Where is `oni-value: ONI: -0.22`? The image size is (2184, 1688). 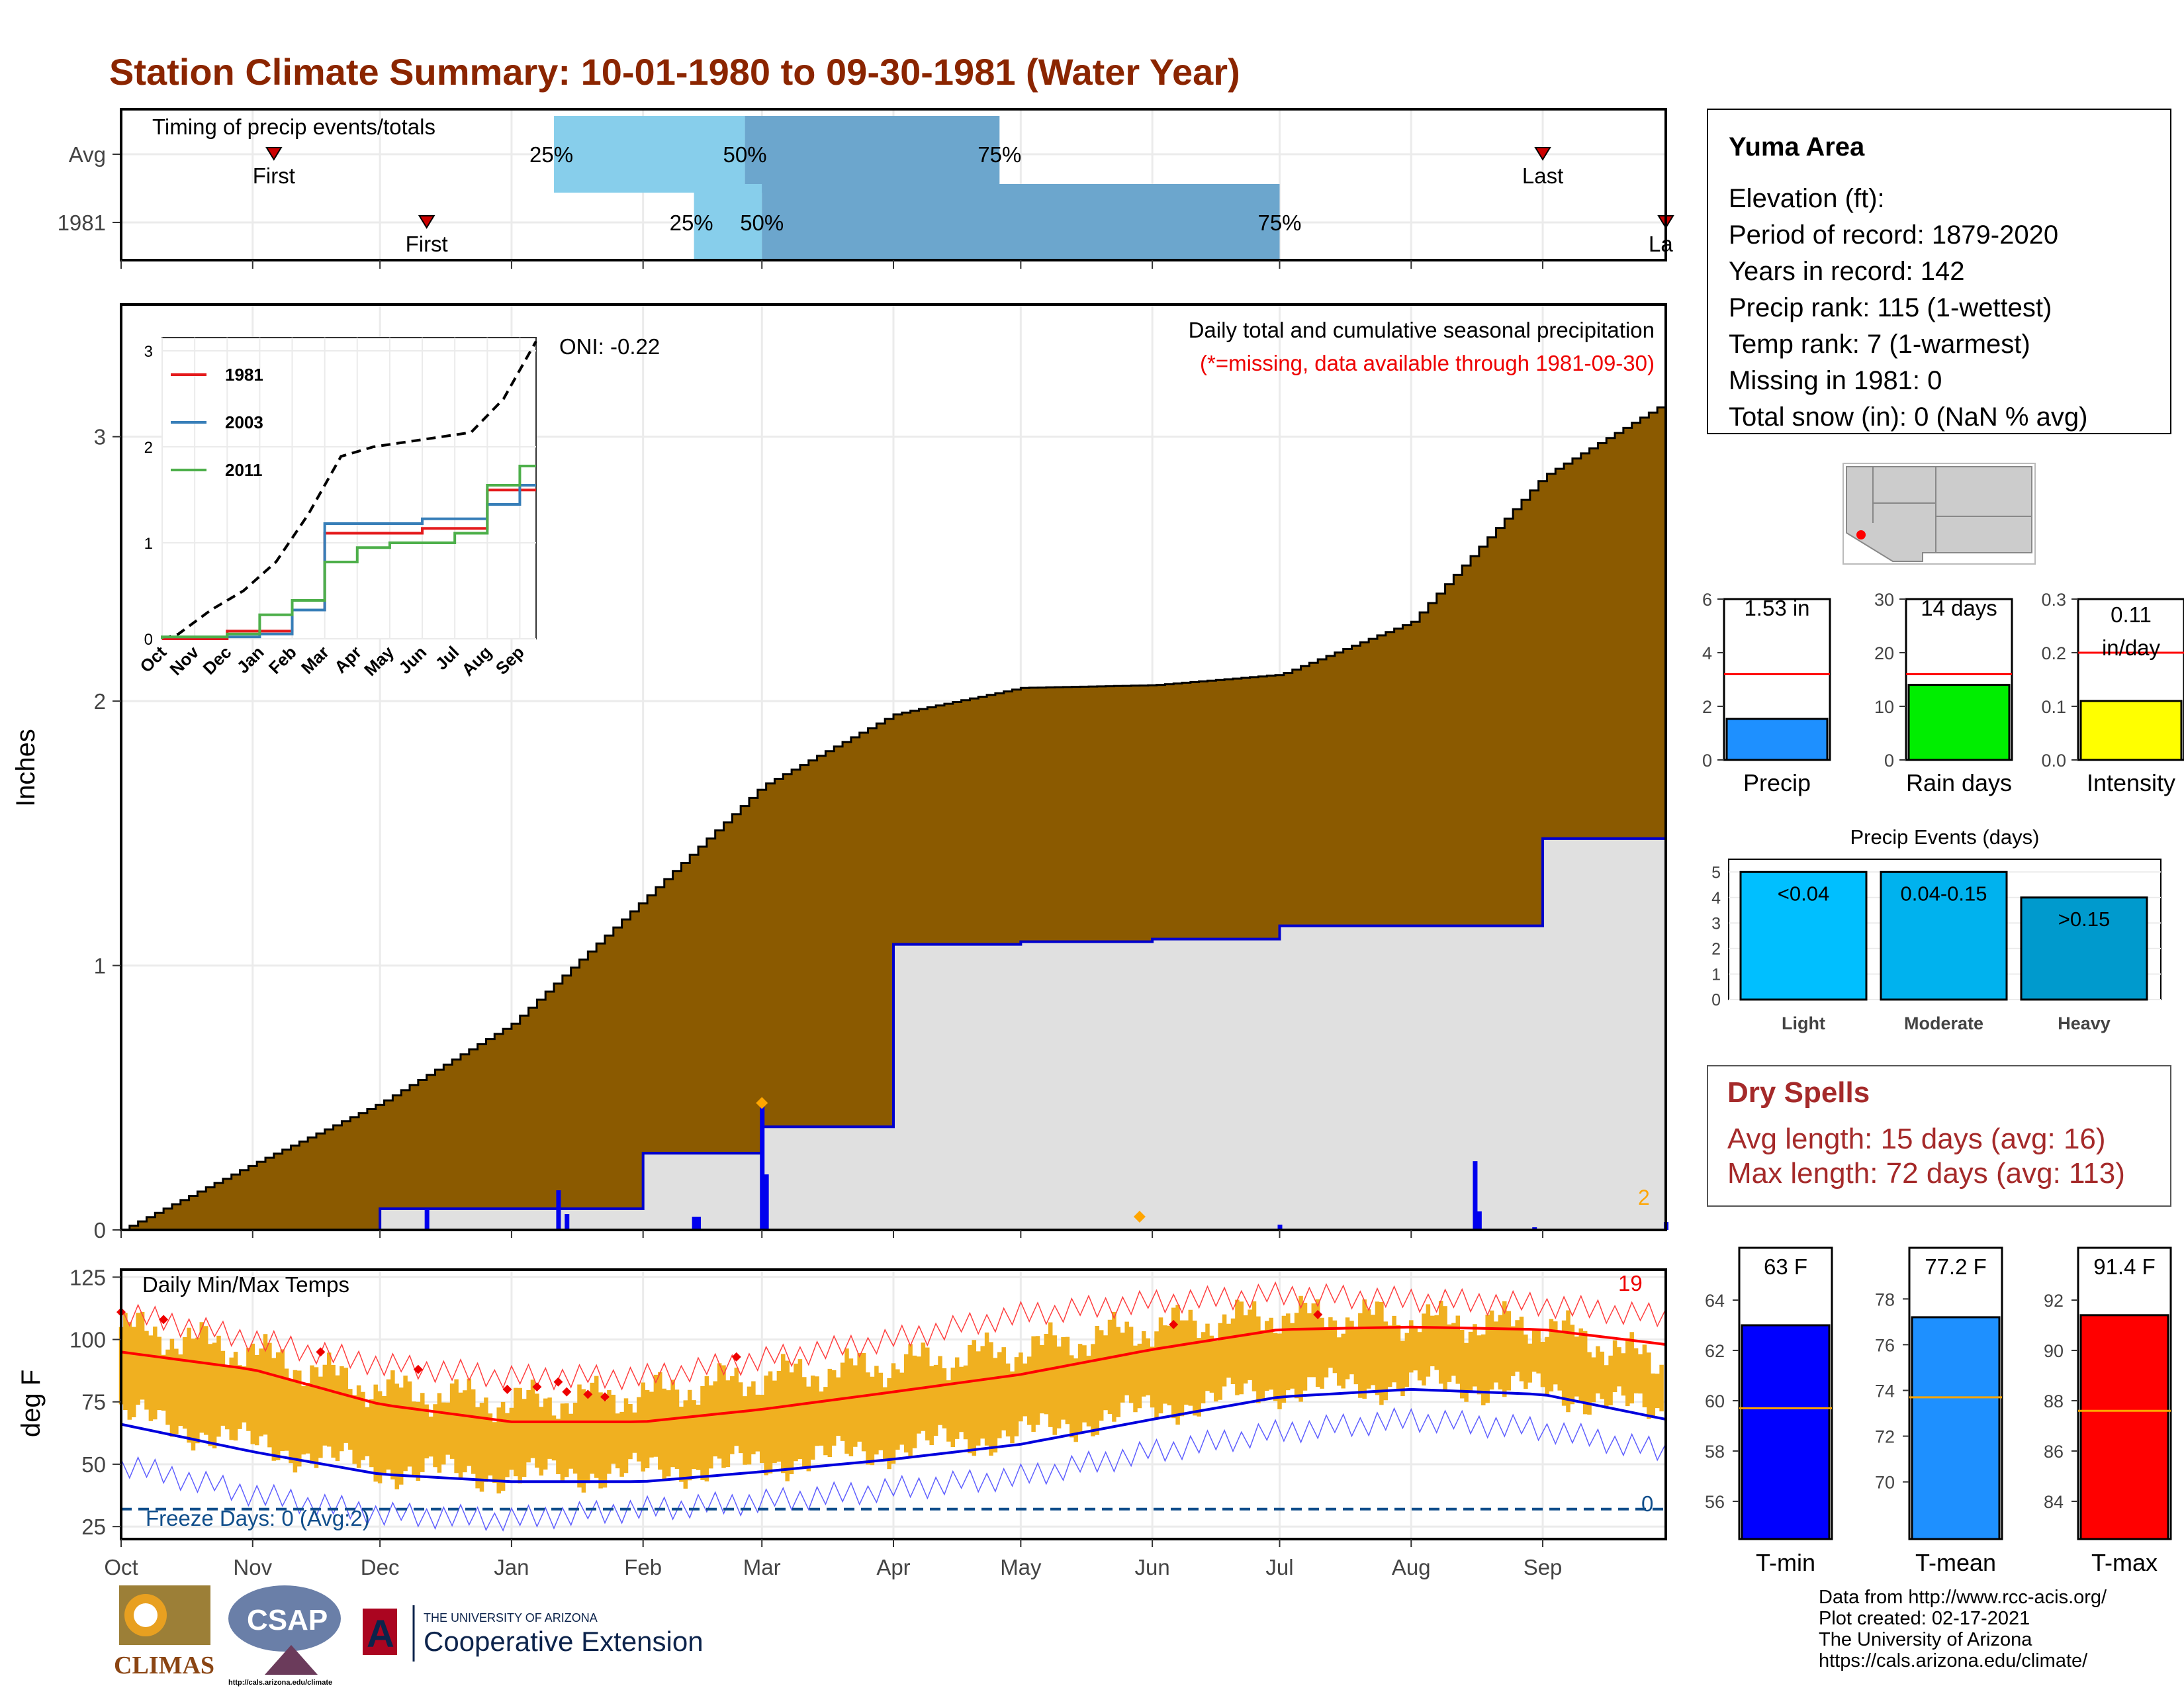
oni-value: ONI: -0.22 is located at coordinates (609, 346).